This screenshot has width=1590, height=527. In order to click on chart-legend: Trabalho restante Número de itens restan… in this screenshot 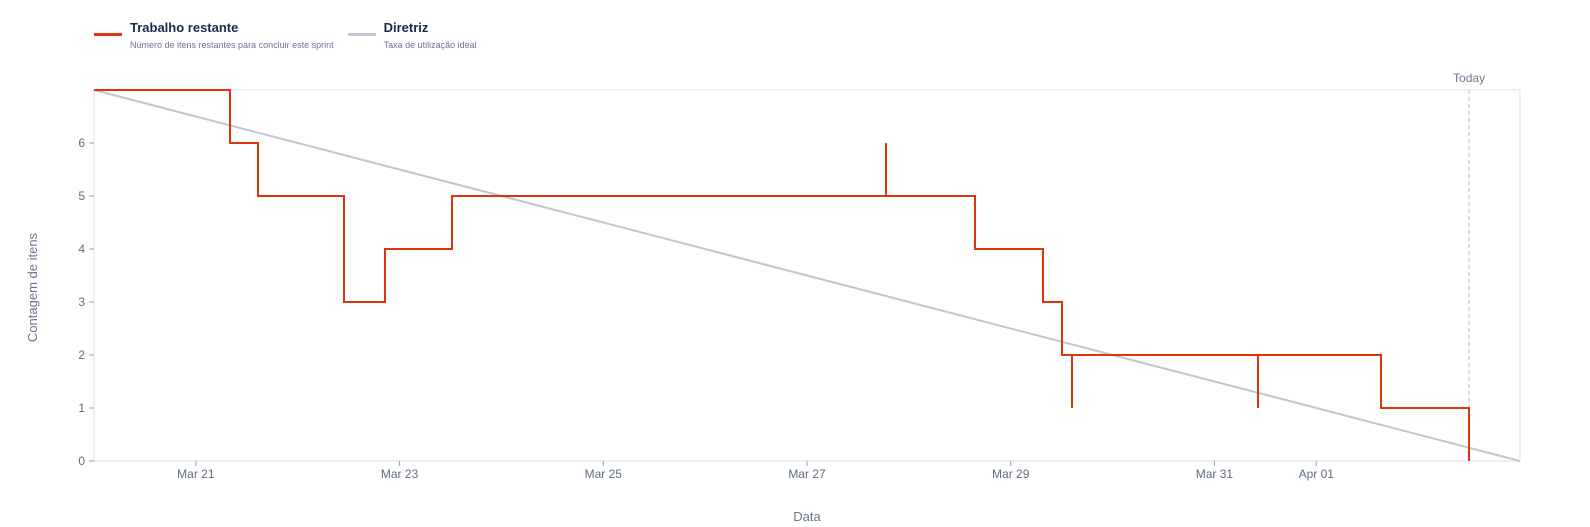, I will do `click(285, 35)`.